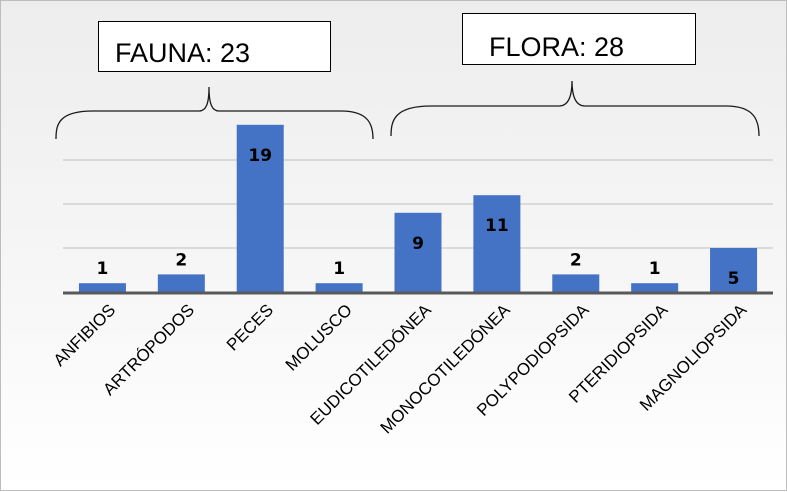 The width and height of the screenshot is (787, 492). Describe the element at coordinates (576, 283) in the screenshot. I see `bar-polypodiopsida` at that location.